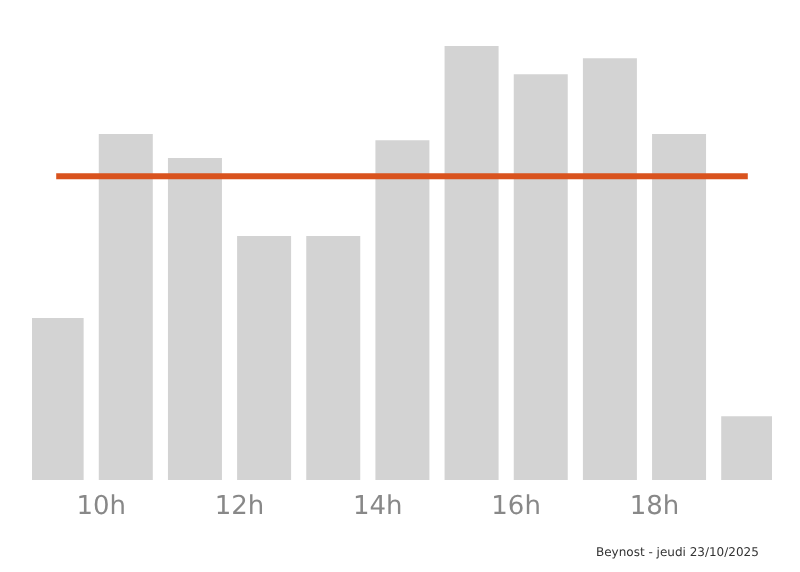 This screenshot has width=800, height=572. What do you see at coordinates (516, 507) in the screenshot?
I see `x-tick-label: 16h` at bounding box center [516, 507].